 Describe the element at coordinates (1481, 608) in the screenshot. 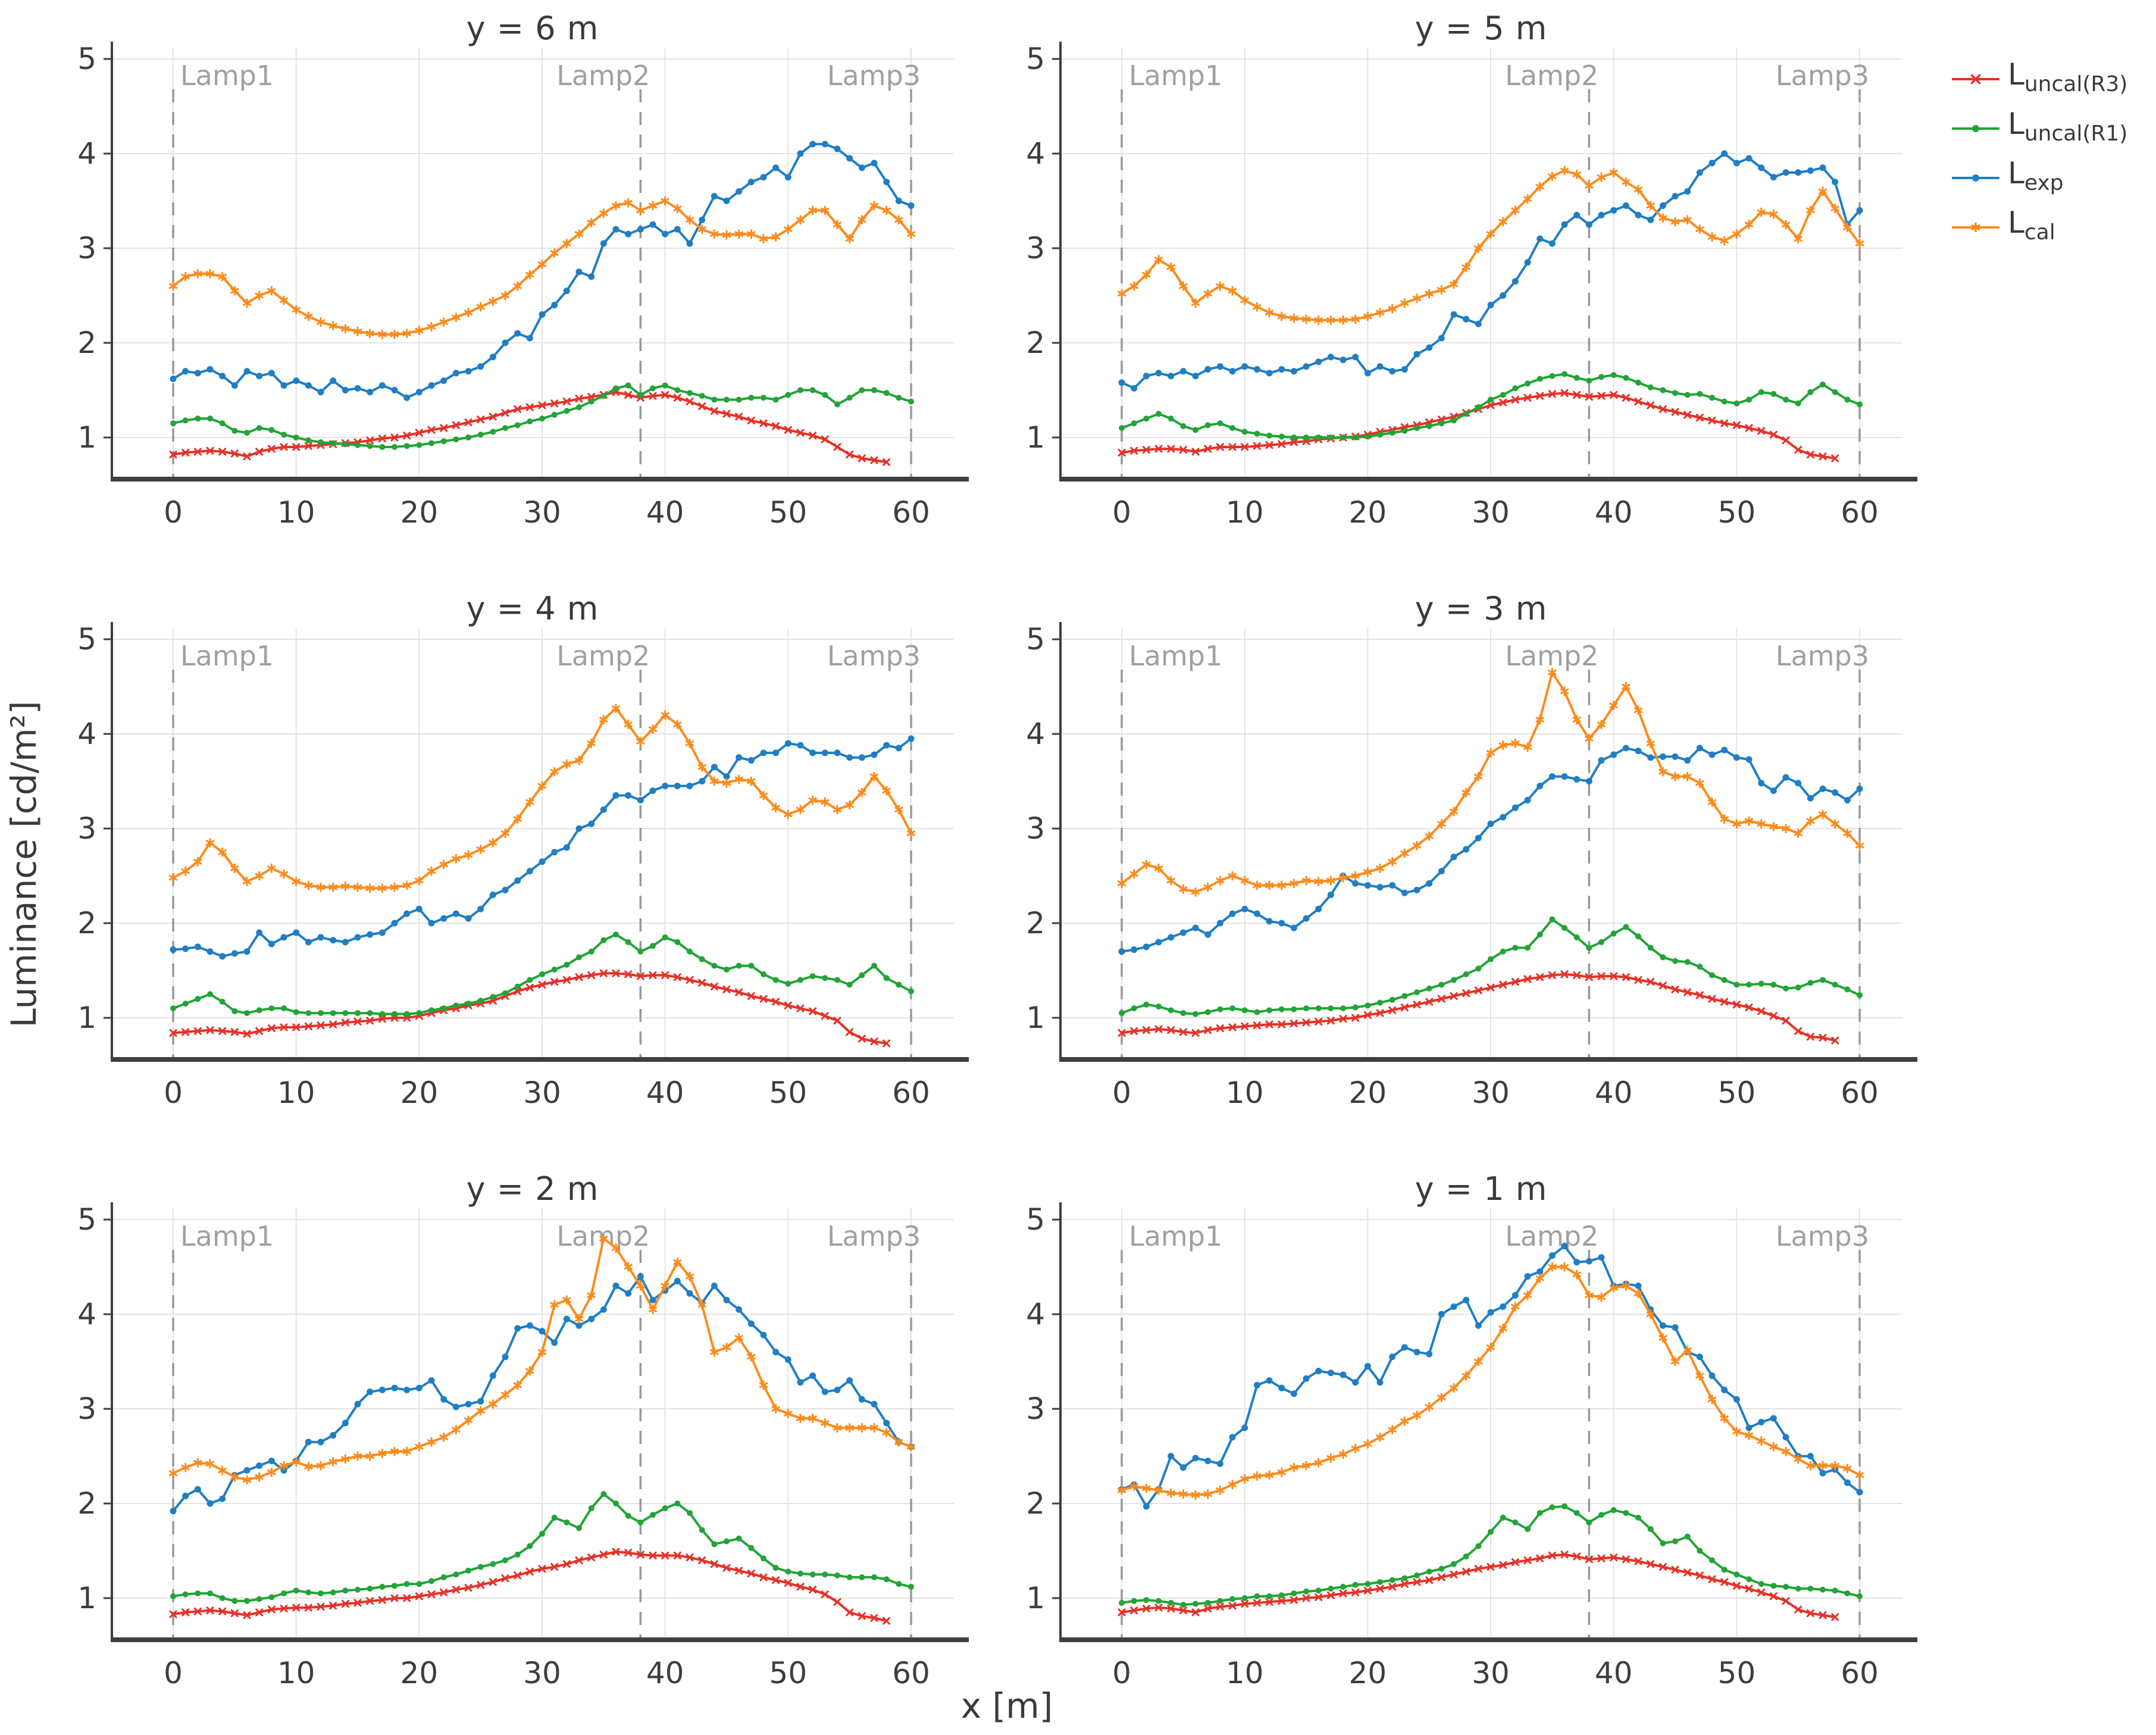

I see `panel-title-y3: y = 3 m` at that location.